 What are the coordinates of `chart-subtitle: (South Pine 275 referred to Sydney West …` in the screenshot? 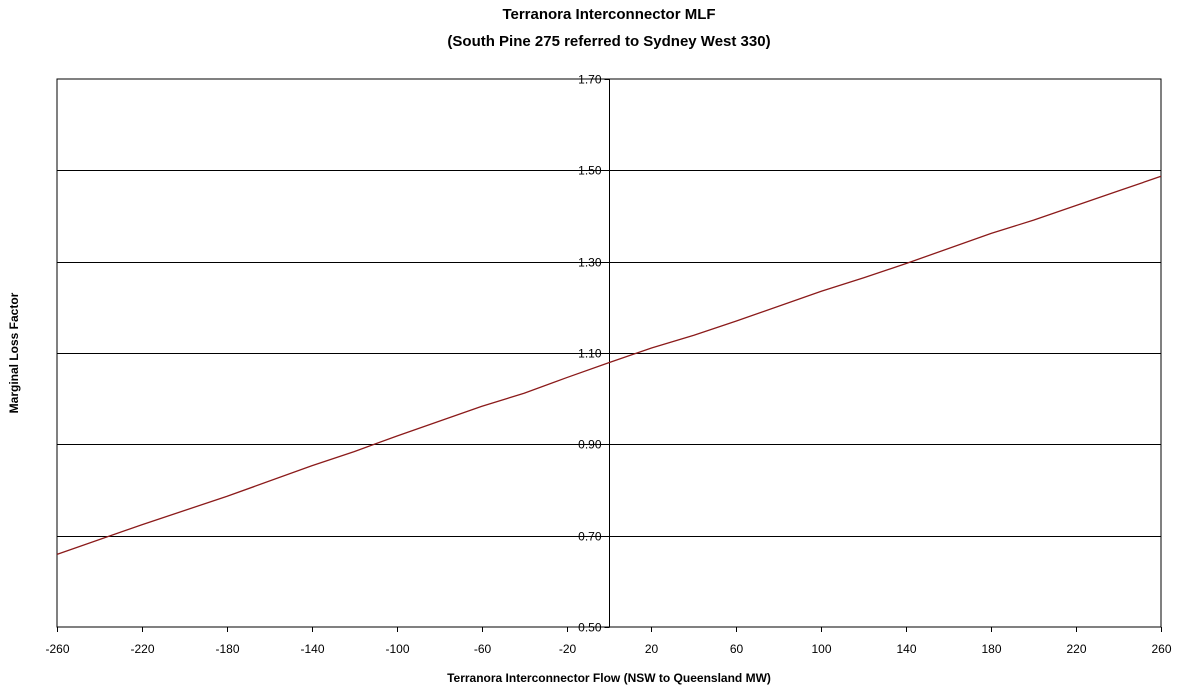 It's located at (608, 41).